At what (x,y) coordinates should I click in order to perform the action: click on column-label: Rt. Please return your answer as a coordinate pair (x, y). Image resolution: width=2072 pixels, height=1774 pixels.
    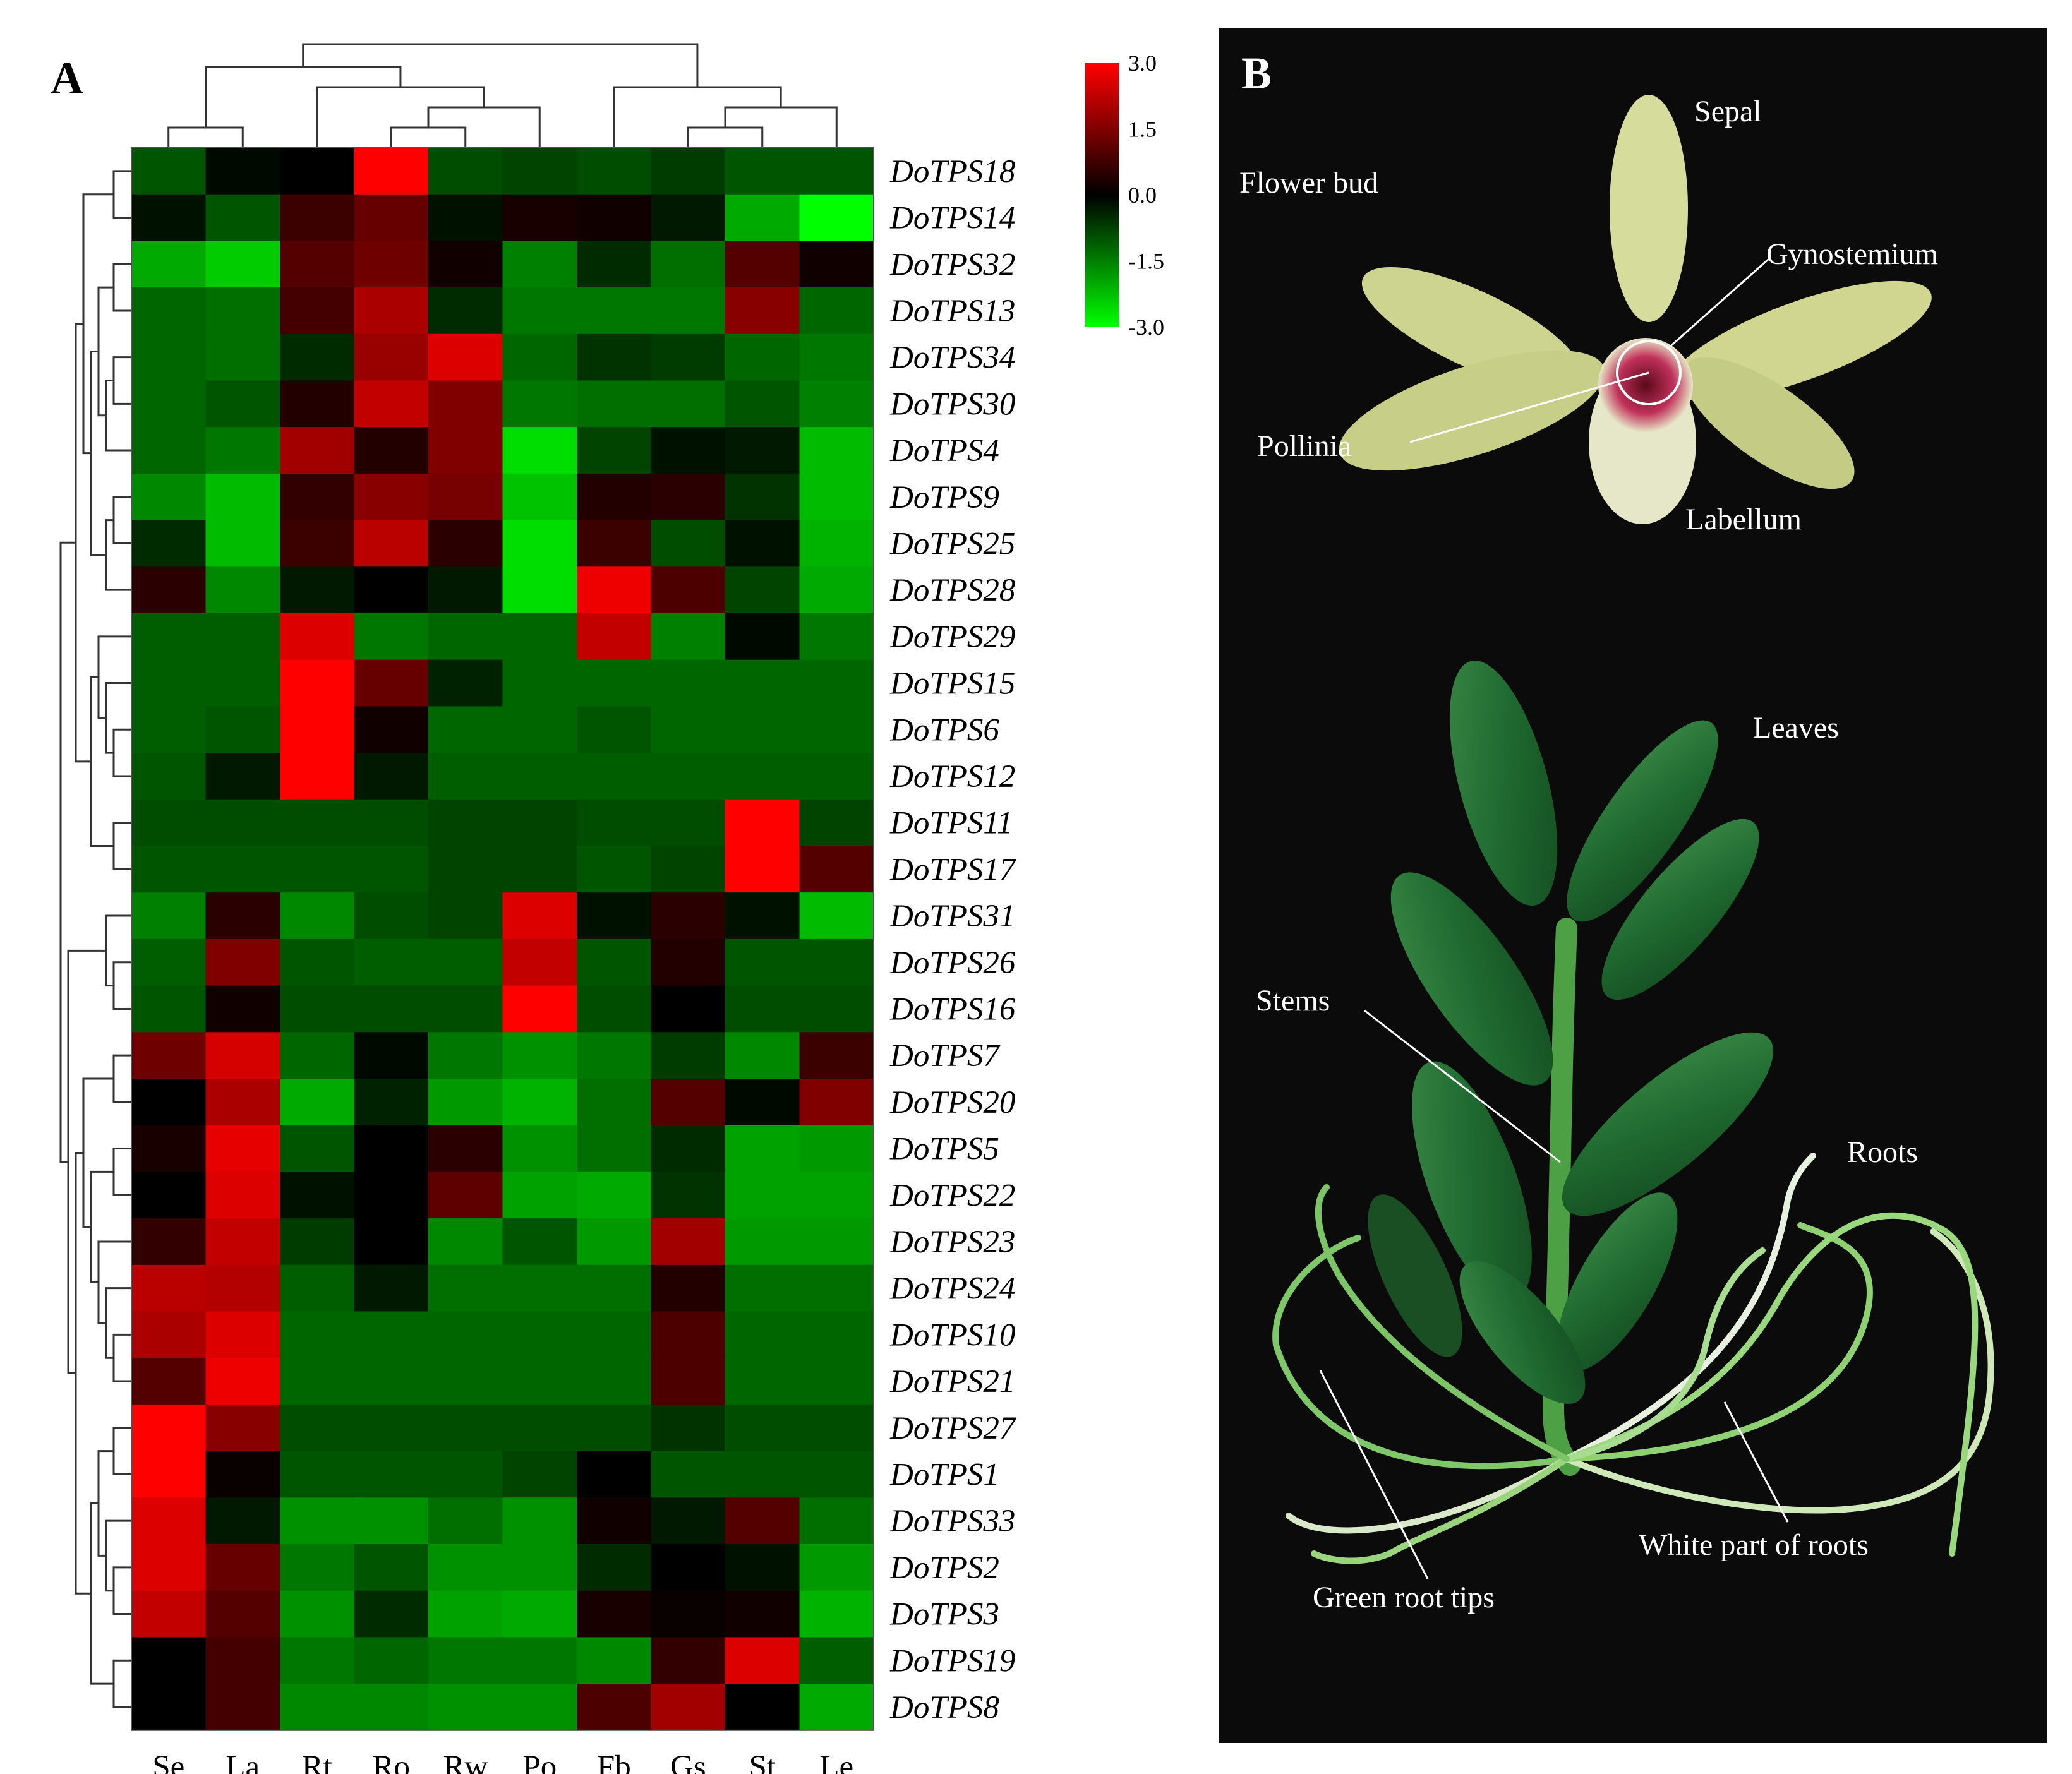
    Looking at the image, I should click on (317, 1761).